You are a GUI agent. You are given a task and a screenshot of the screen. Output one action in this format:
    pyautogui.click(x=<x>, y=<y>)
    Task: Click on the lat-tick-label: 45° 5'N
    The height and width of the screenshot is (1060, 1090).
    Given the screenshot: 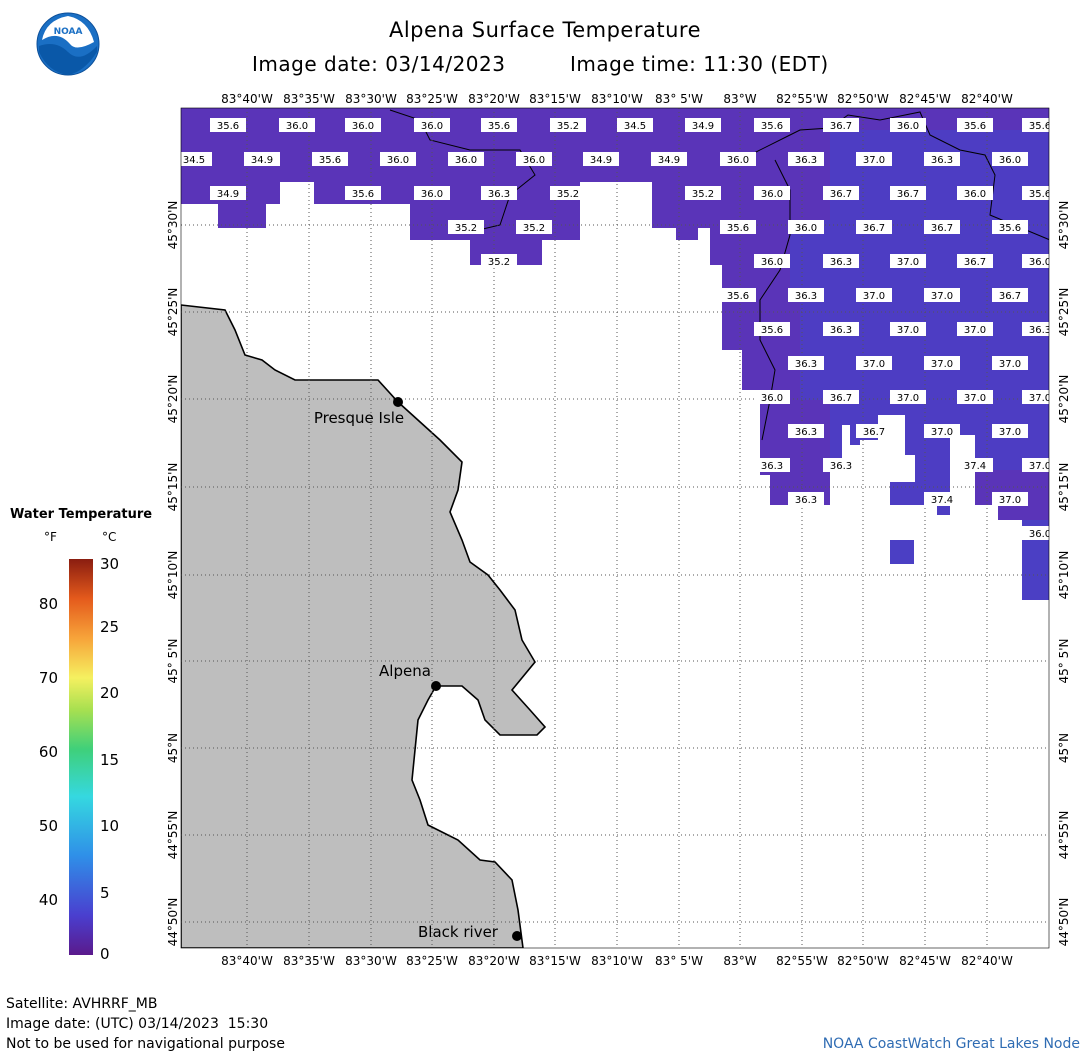 What is the action you would take?
    pyautogui.click(x=1064, y=661)
    